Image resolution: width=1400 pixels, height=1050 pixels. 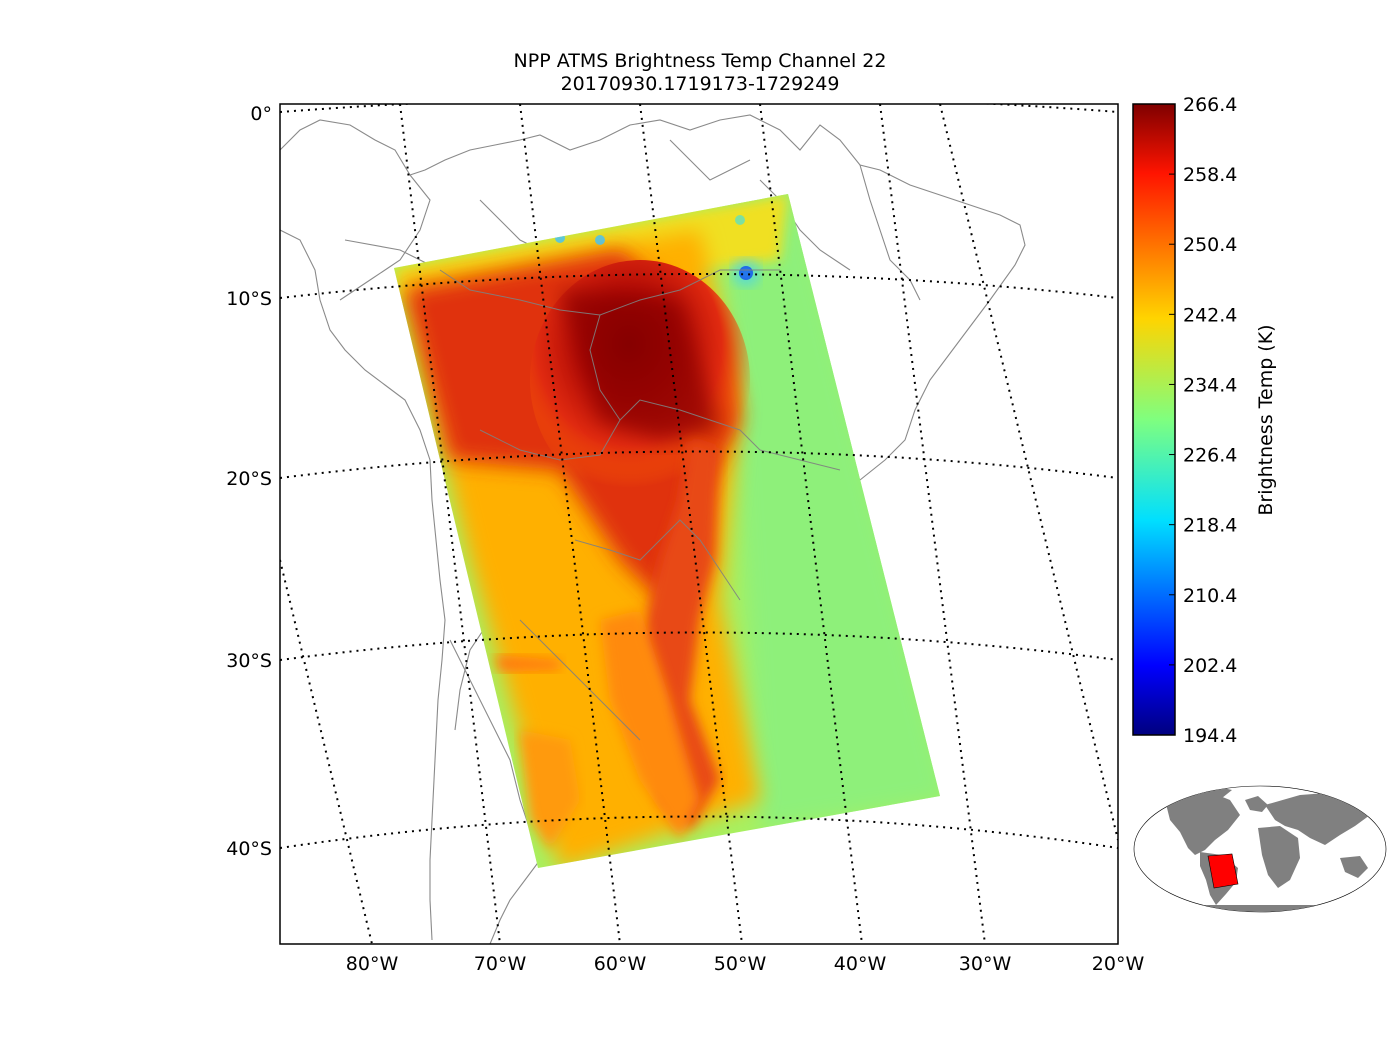 What do you see at coordinates (860, 964) in the screenshot?
I see `lon-label-40w: 40°W` at bounding box center [860, 964].